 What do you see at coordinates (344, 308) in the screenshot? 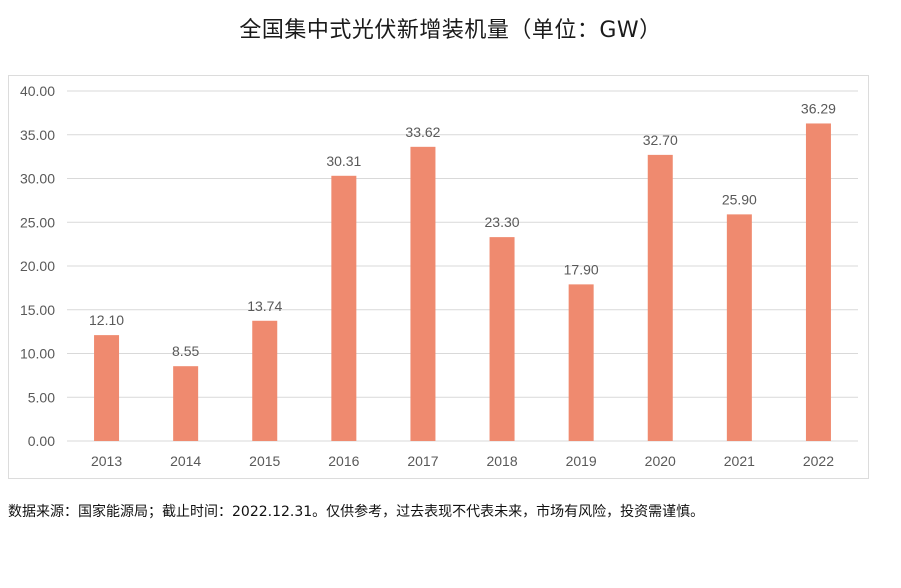
I see `bar-2016` at bounding box center [344, 308].